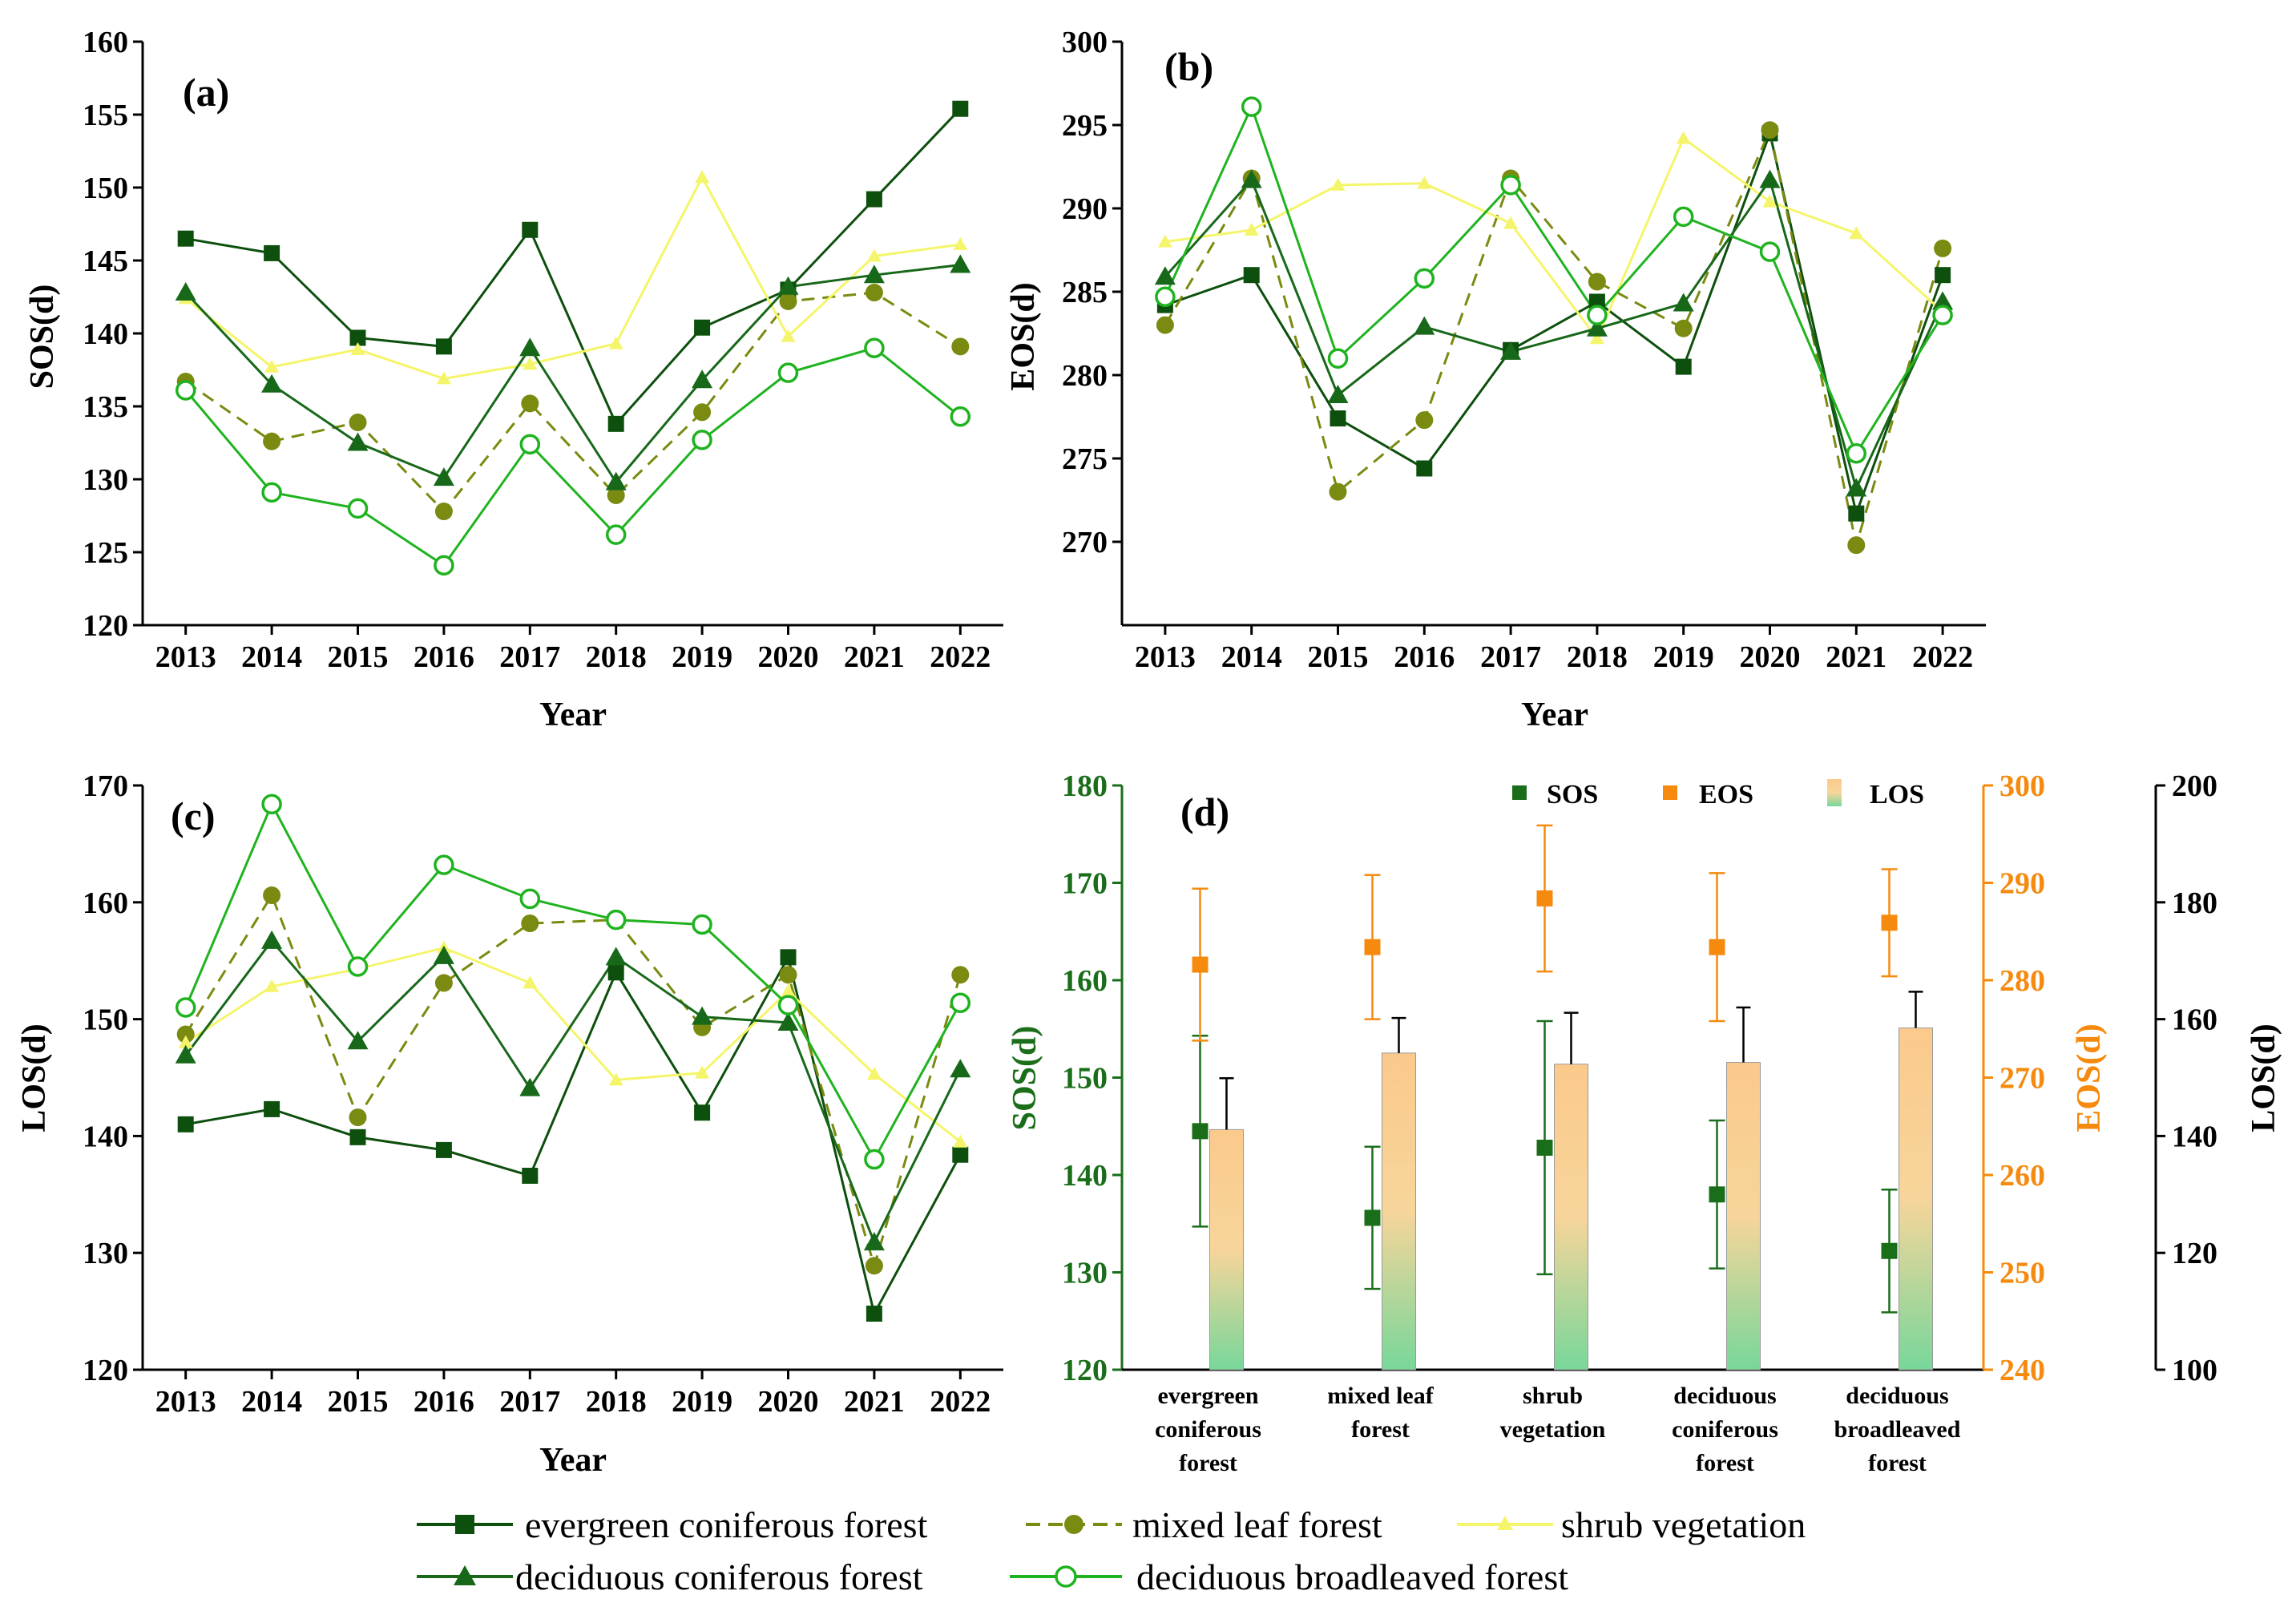  I want to click on panel-c-ytick-label: 120, so click(105, 1370).